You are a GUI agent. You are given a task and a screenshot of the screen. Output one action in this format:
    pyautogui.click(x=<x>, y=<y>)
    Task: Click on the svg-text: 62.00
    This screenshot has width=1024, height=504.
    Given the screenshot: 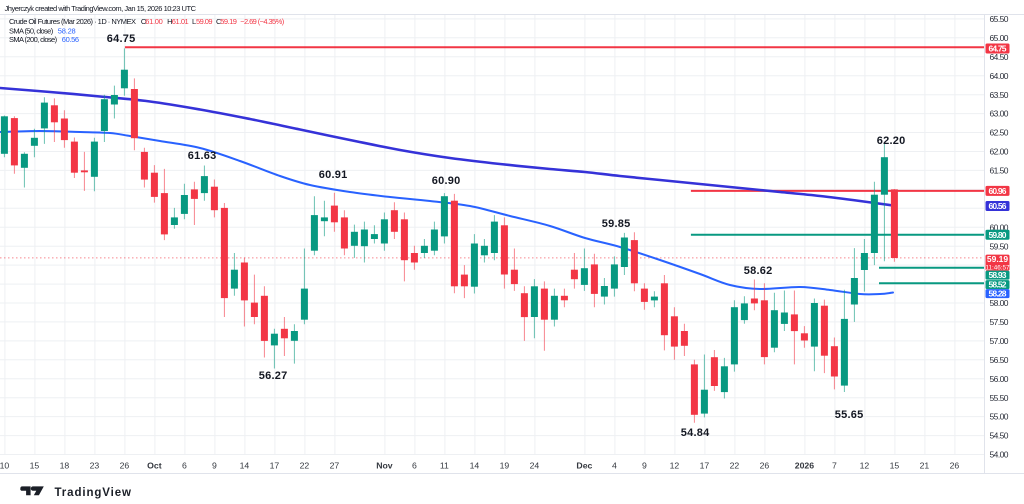 What is the action you would take?
    pyautogui.click(x=999, y=152)
    